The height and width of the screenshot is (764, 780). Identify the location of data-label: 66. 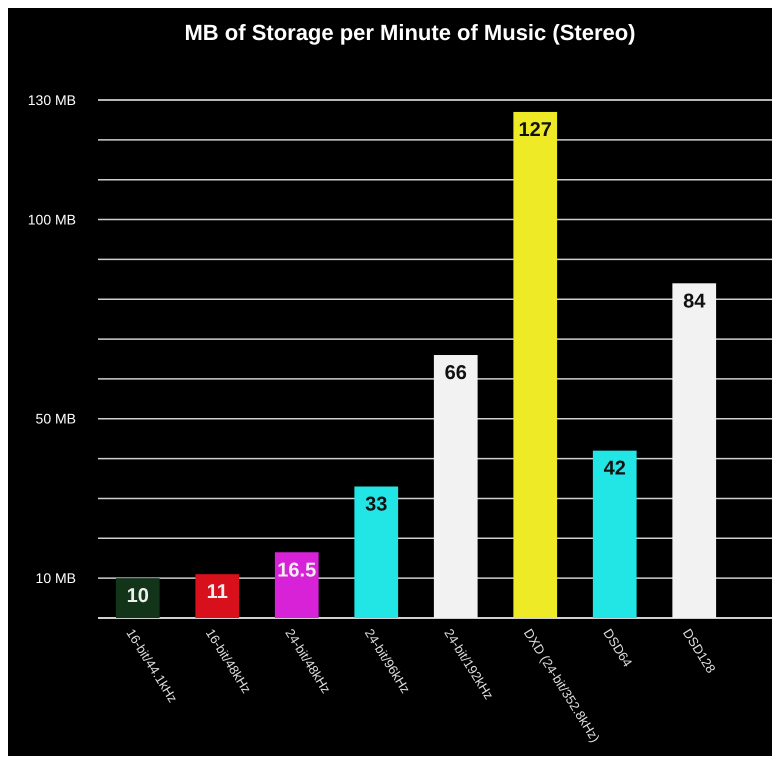
(455, 373).